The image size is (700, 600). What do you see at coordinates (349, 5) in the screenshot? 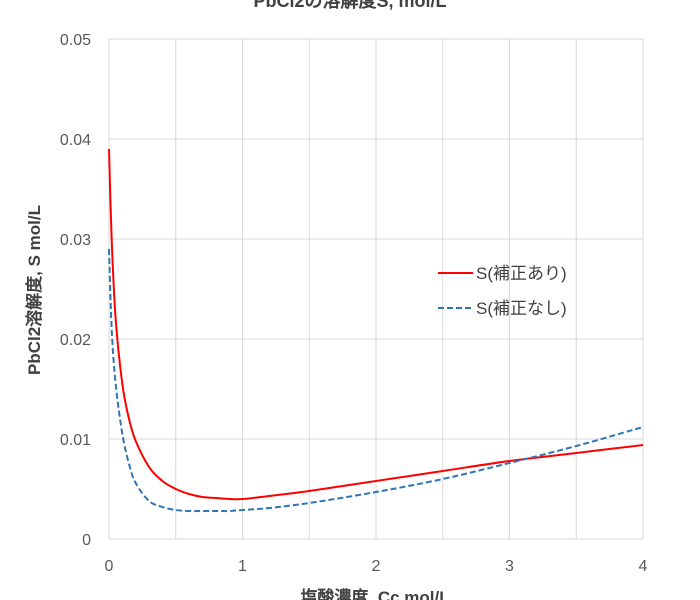
I see `chart-title: PbCl2の溶解度S, mol/L` at bounding box center [349, 5].